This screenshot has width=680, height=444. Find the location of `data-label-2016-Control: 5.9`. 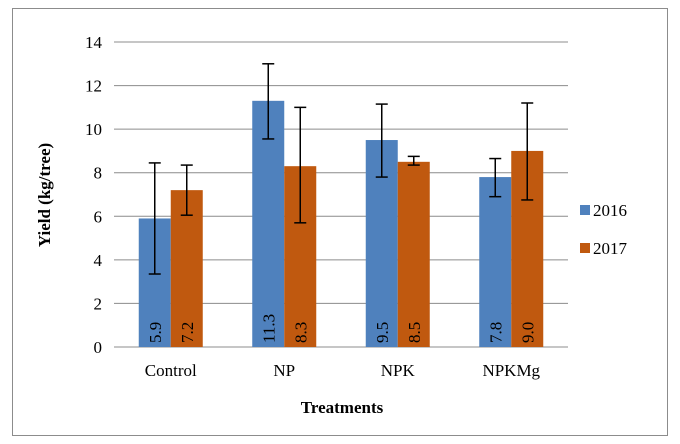

data-label-2016-Control: 5.9 is located at coordinates (155, 332).